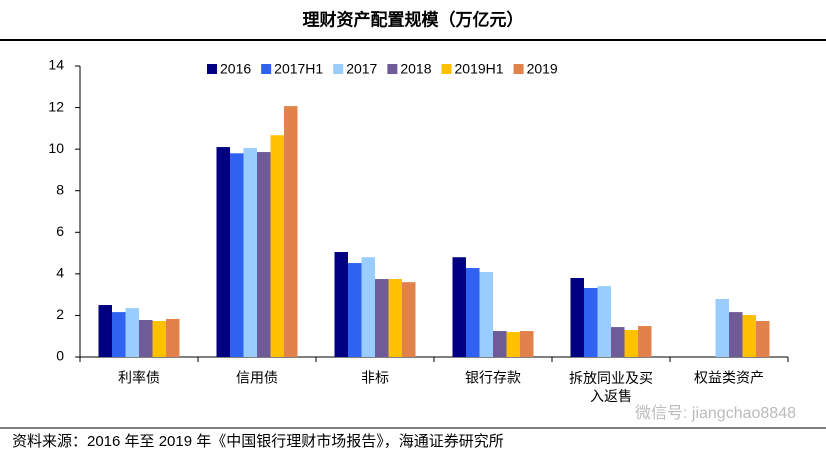 The width and height of the screenshot is (826, 459). Describe the element at coordinates (60, 356) in the screenshot. I see `y-tick-label: 0` at that location.